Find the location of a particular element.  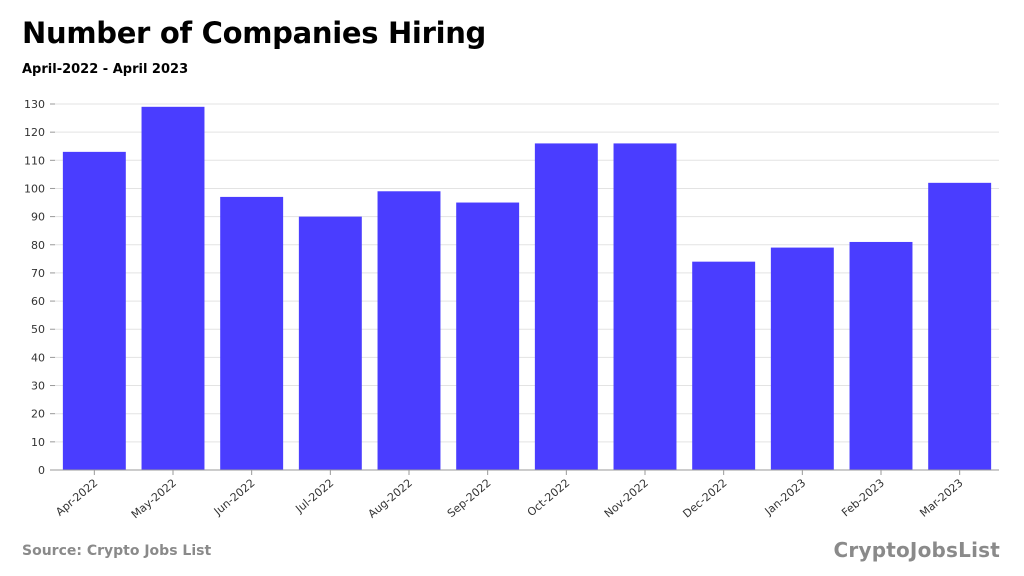

bar-may-2022 is located at coordinates (173, 288).